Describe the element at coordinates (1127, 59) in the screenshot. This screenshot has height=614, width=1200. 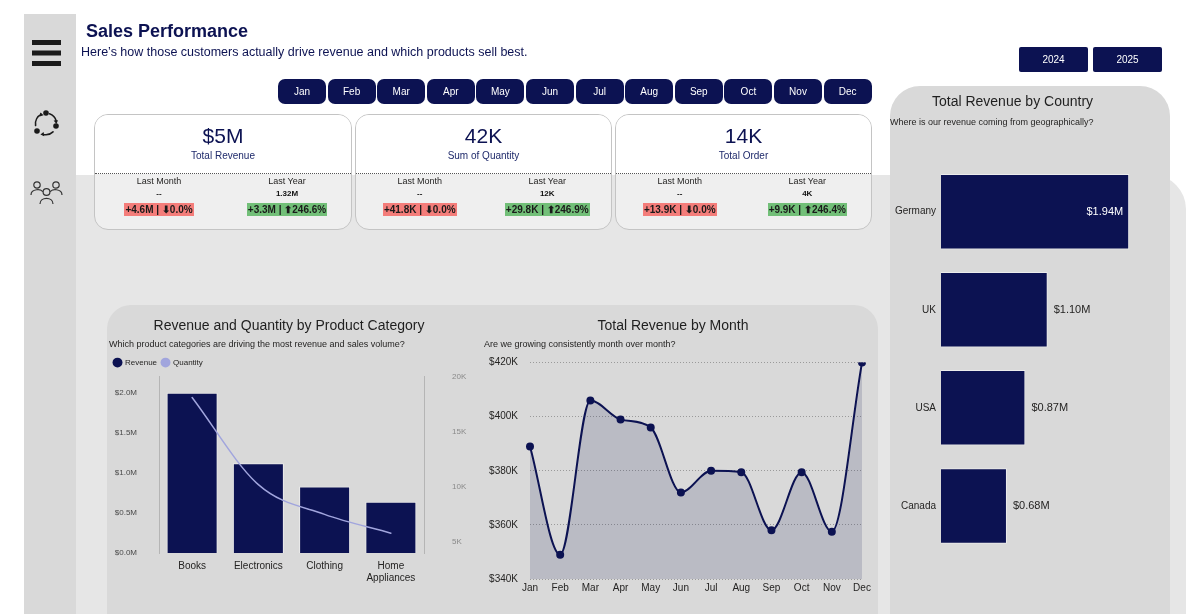
I see `slicer-button: 2025` at that location.